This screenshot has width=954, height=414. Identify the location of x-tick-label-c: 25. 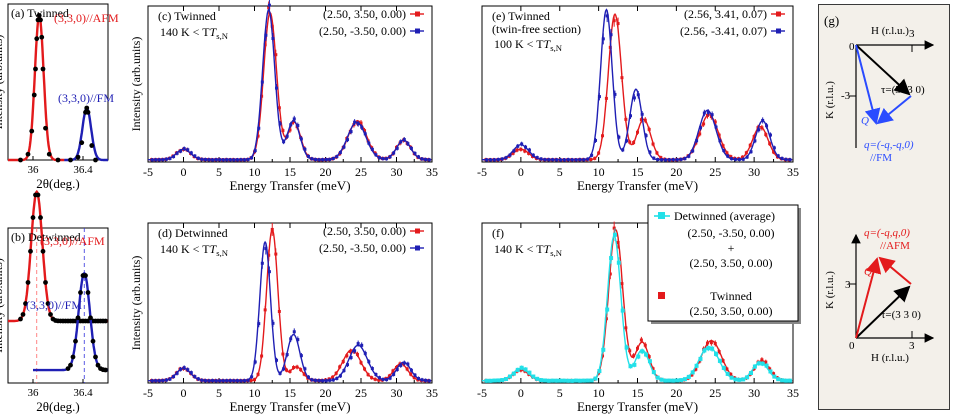
(361, 172).